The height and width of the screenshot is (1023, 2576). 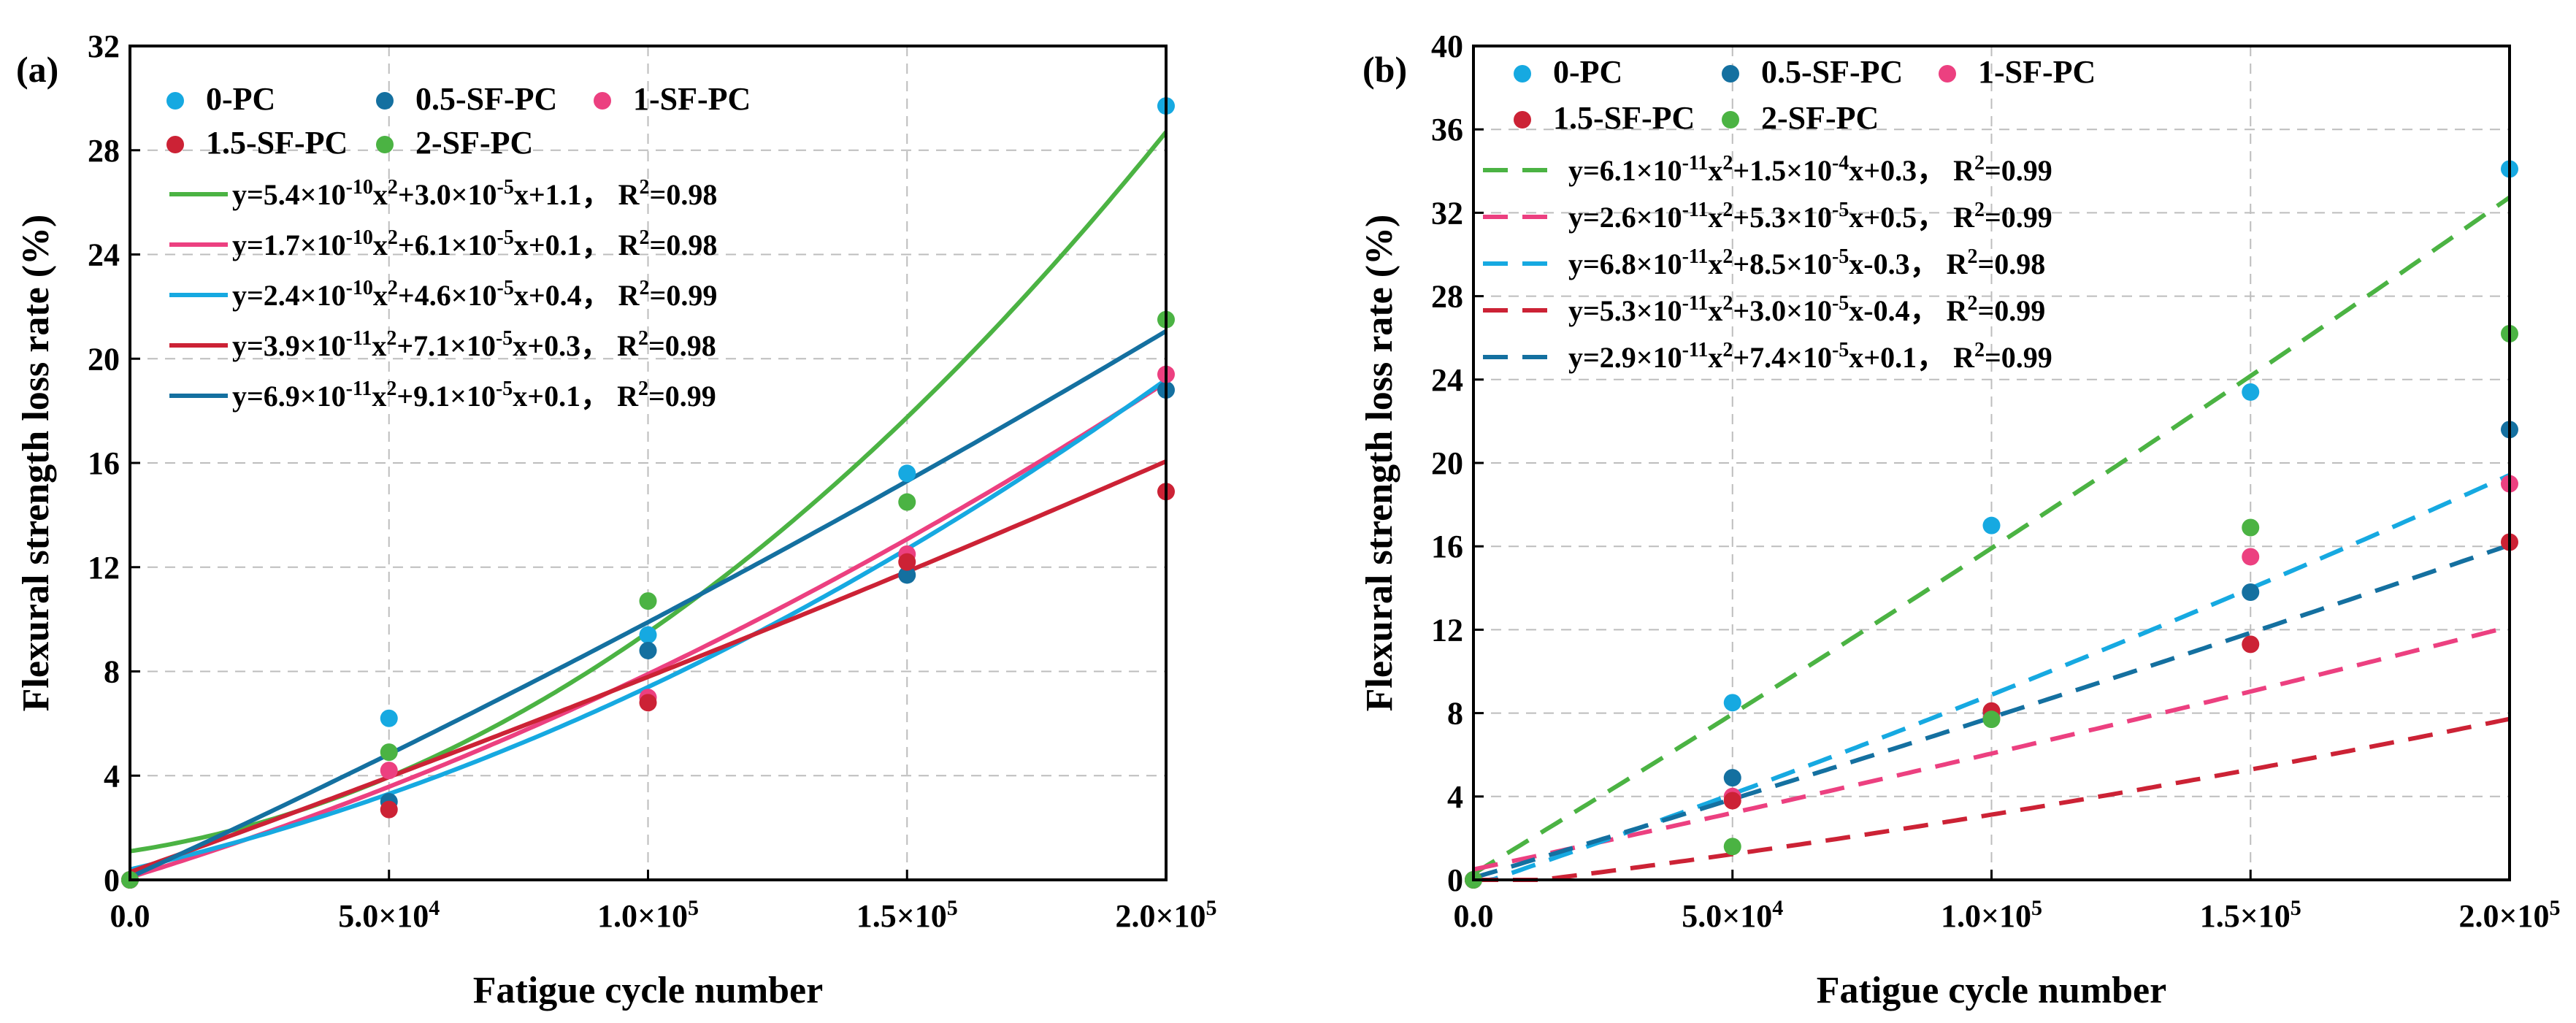 I want to click on text-run: x+0.3， R, so click(x=576, y=345).